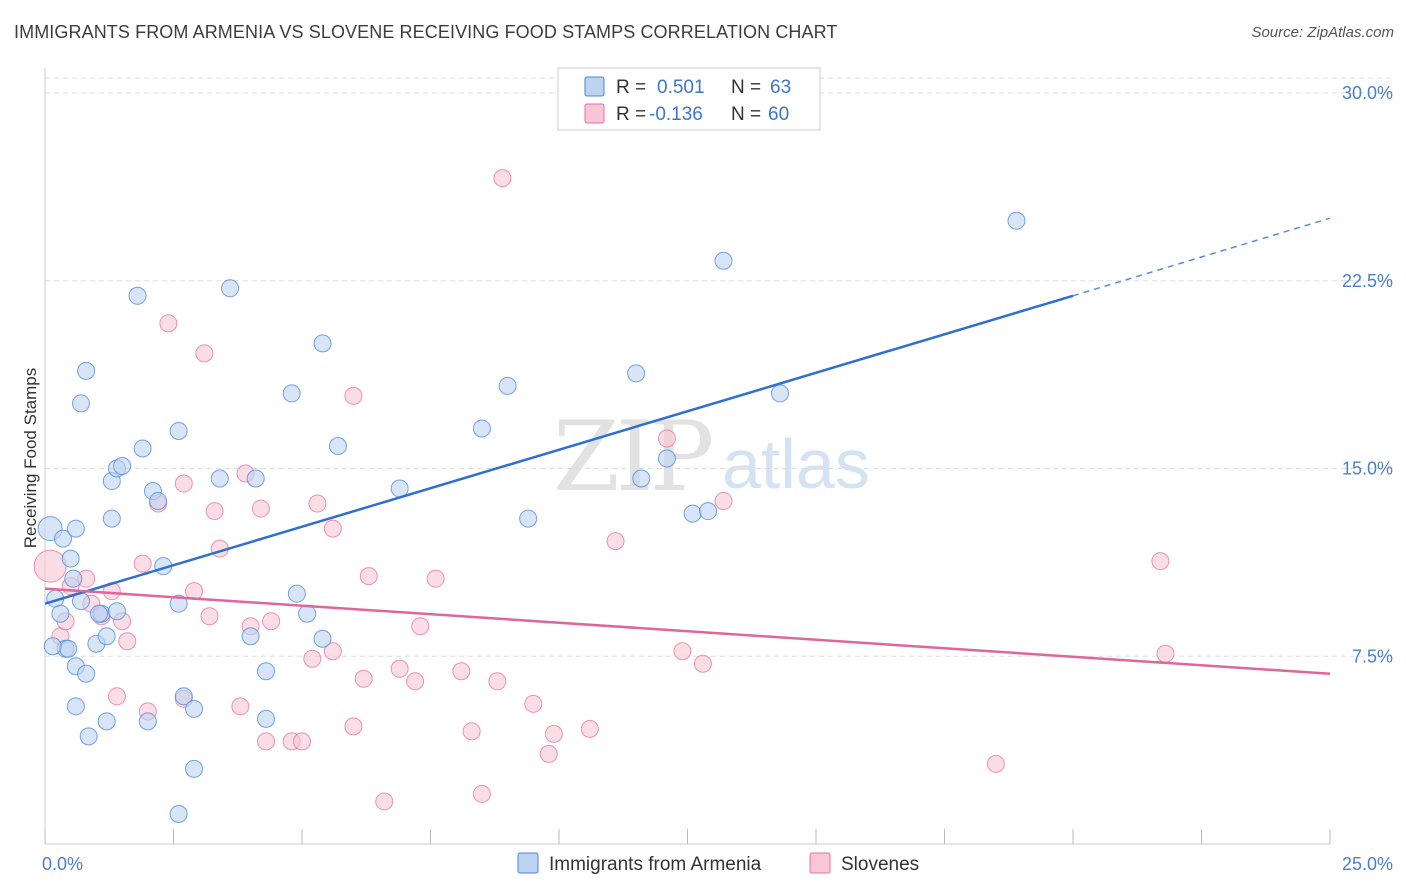 The width and height of the screenshot is (1406, 892). I want to click on legend-n-label-slovenes: N =, so click(746, 114).